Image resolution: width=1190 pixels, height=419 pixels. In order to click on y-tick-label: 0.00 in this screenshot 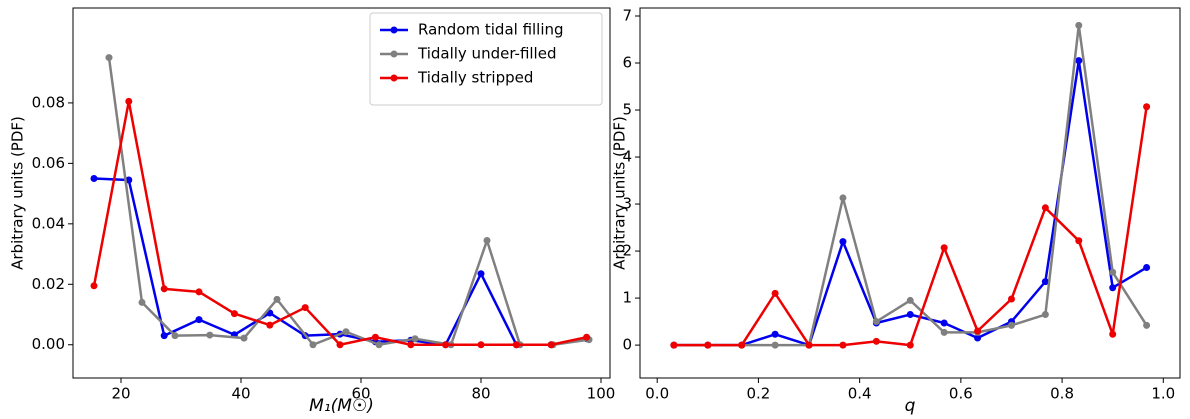, I will do `click(48, 344)`.